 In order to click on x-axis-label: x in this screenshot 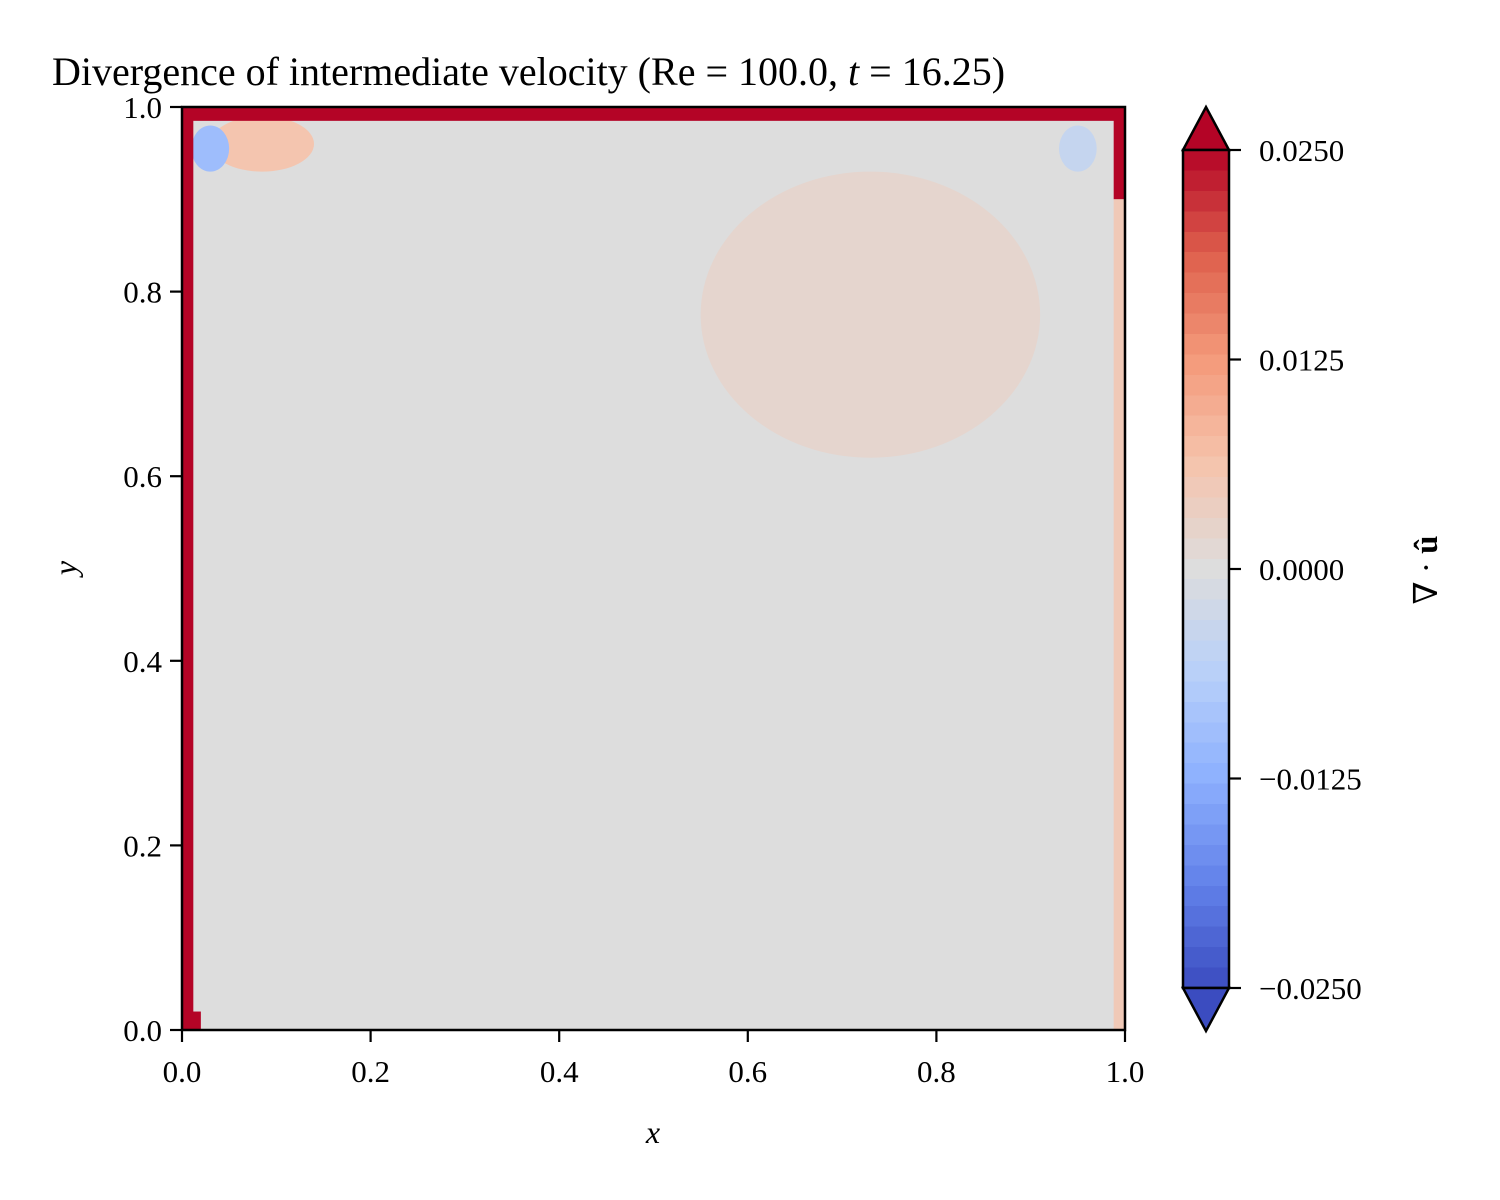, I will do `click(652, 1132)`.